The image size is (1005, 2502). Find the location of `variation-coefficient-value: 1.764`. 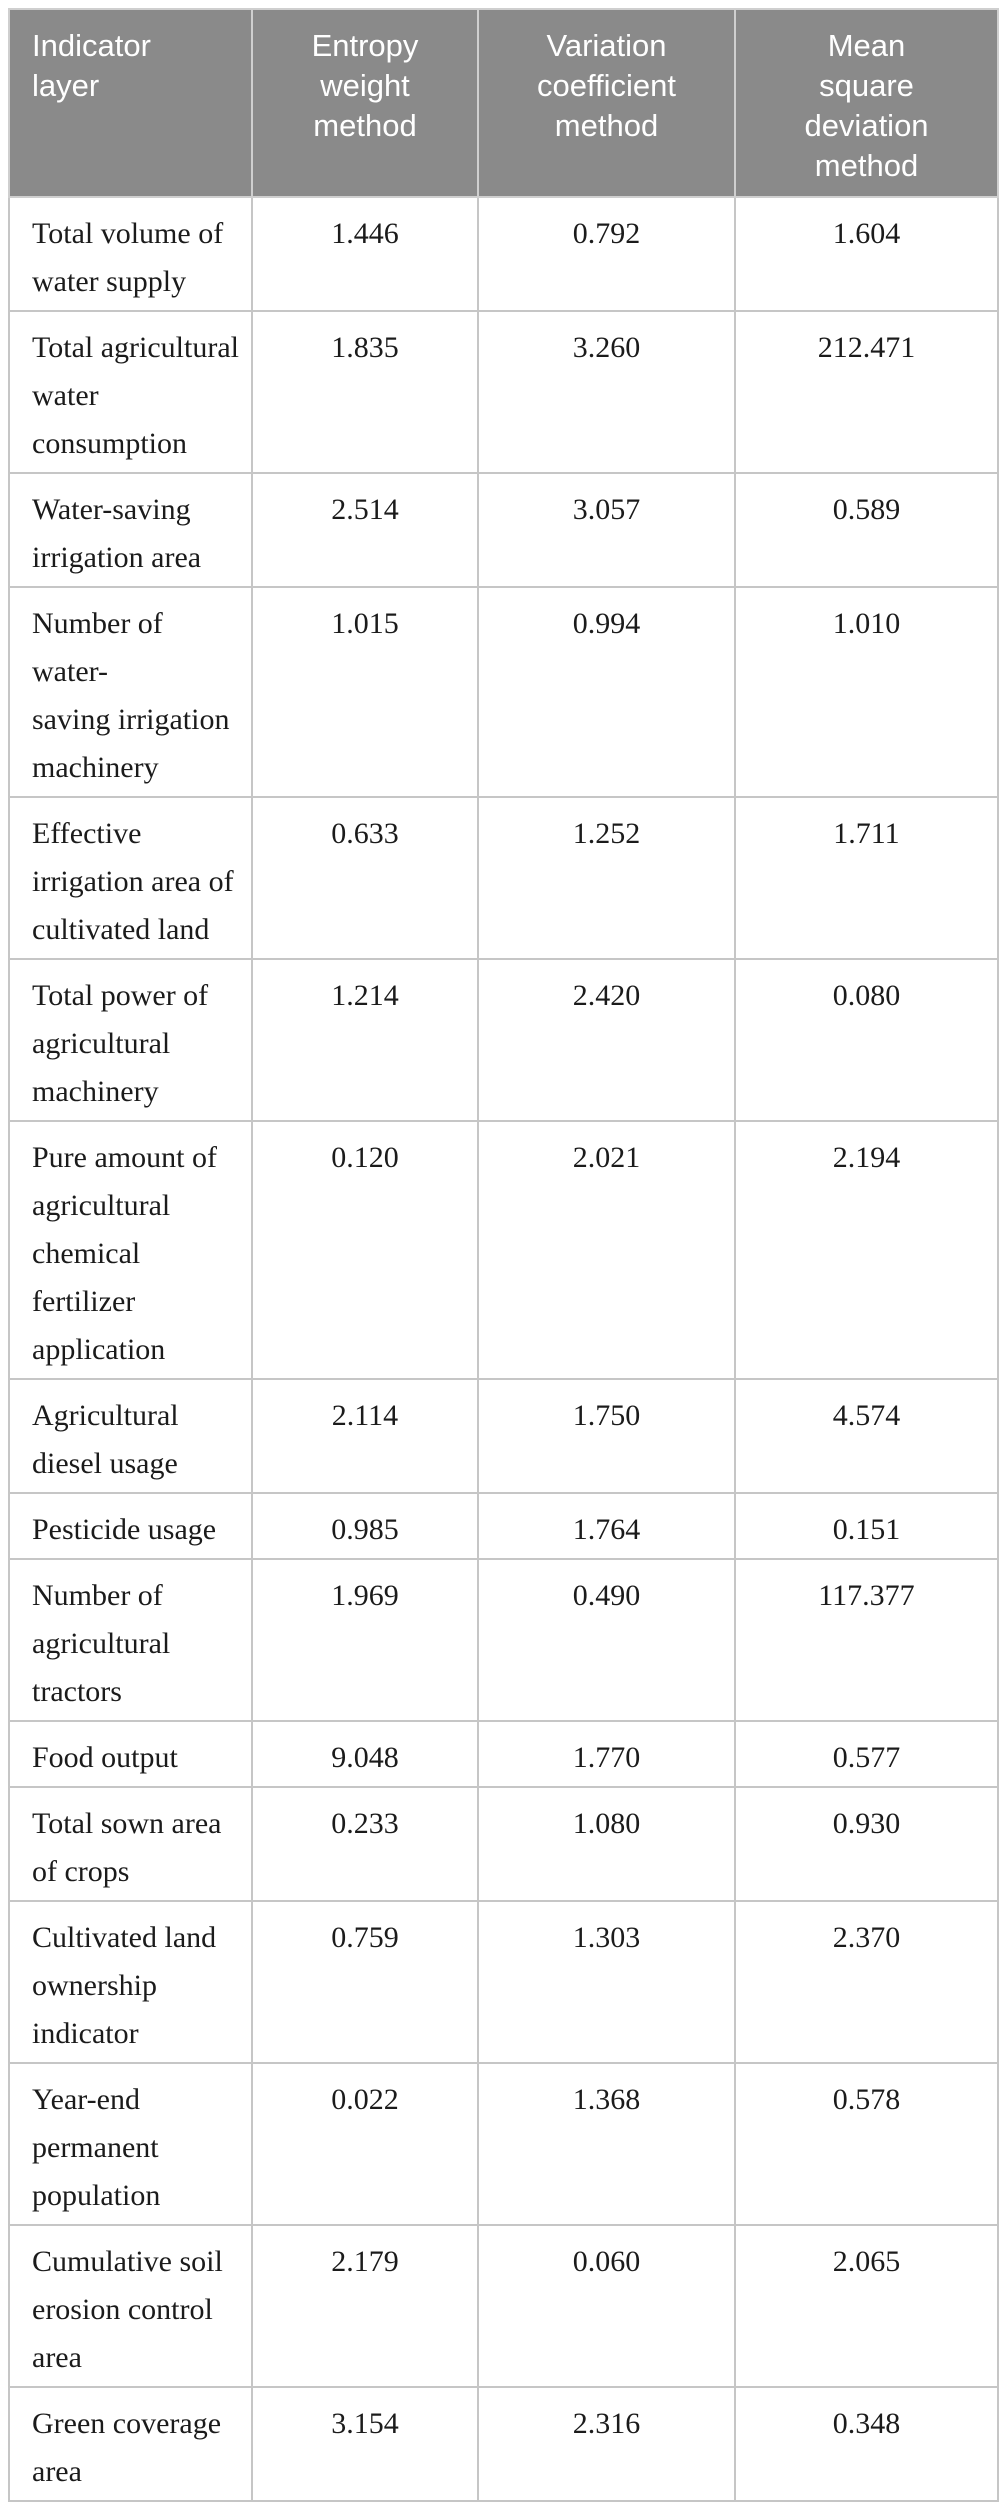

variation-coefficient-value: 1.764 is located at coordinates (606, 1526).